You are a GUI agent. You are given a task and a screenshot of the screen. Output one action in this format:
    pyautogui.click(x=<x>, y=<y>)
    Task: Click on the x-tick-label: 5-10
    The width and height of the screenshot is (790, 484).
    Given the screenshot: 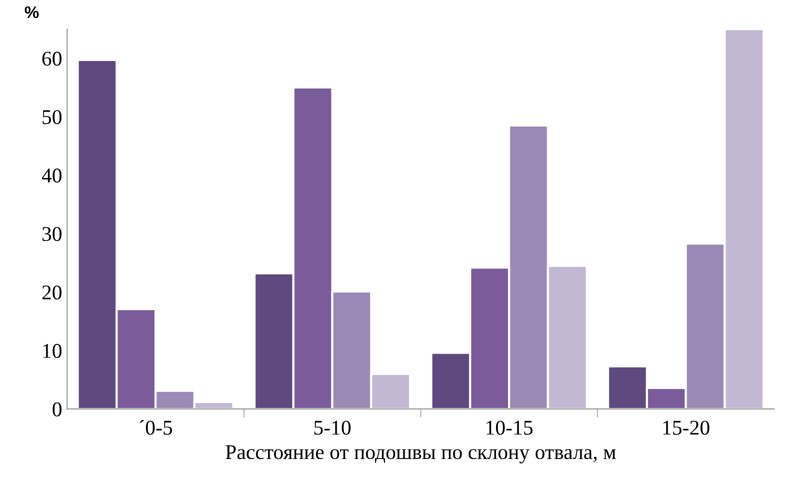 What is the action you would take?
    pyautogui.click(x=332, y=427)
    